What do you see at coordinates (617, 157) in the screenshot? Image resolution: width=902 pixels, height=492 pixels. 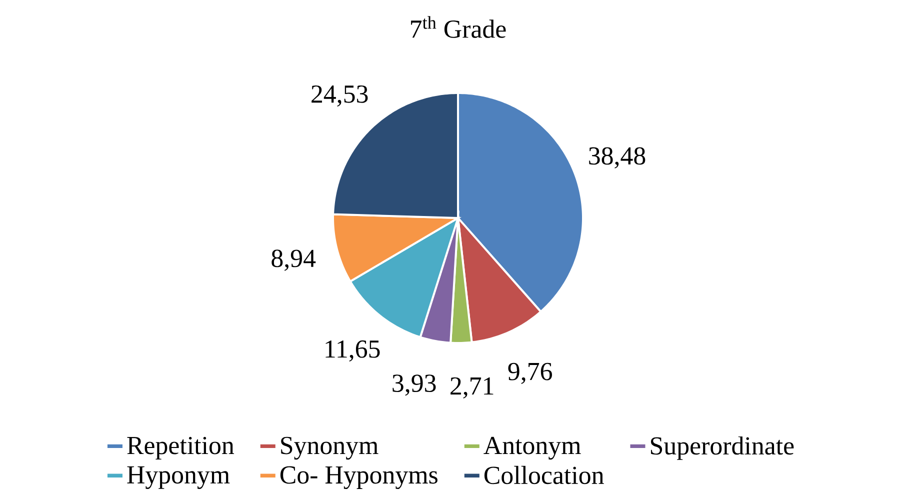 I see `data-label: 38,48` at bounding box center [617, 157].